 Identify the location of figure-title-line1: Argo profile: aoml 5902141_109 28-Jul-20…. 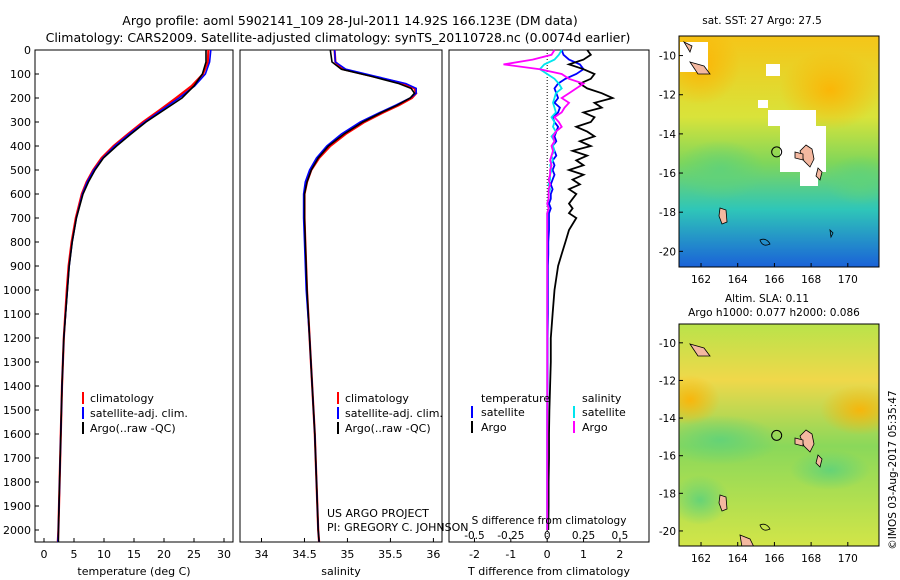
(349, 20).